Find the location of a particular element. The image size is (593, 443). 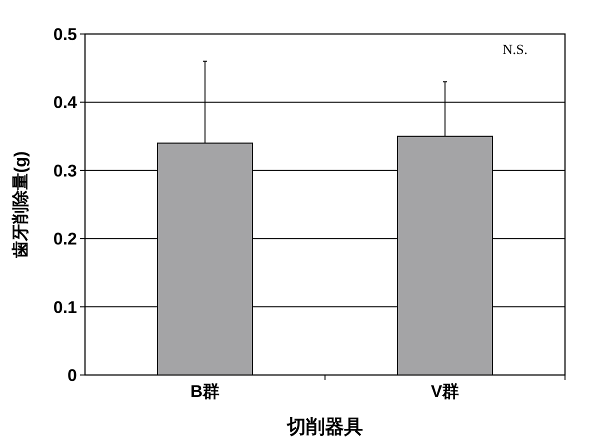

y-tick-label: 0.5 is located at coordinates (65, 34).